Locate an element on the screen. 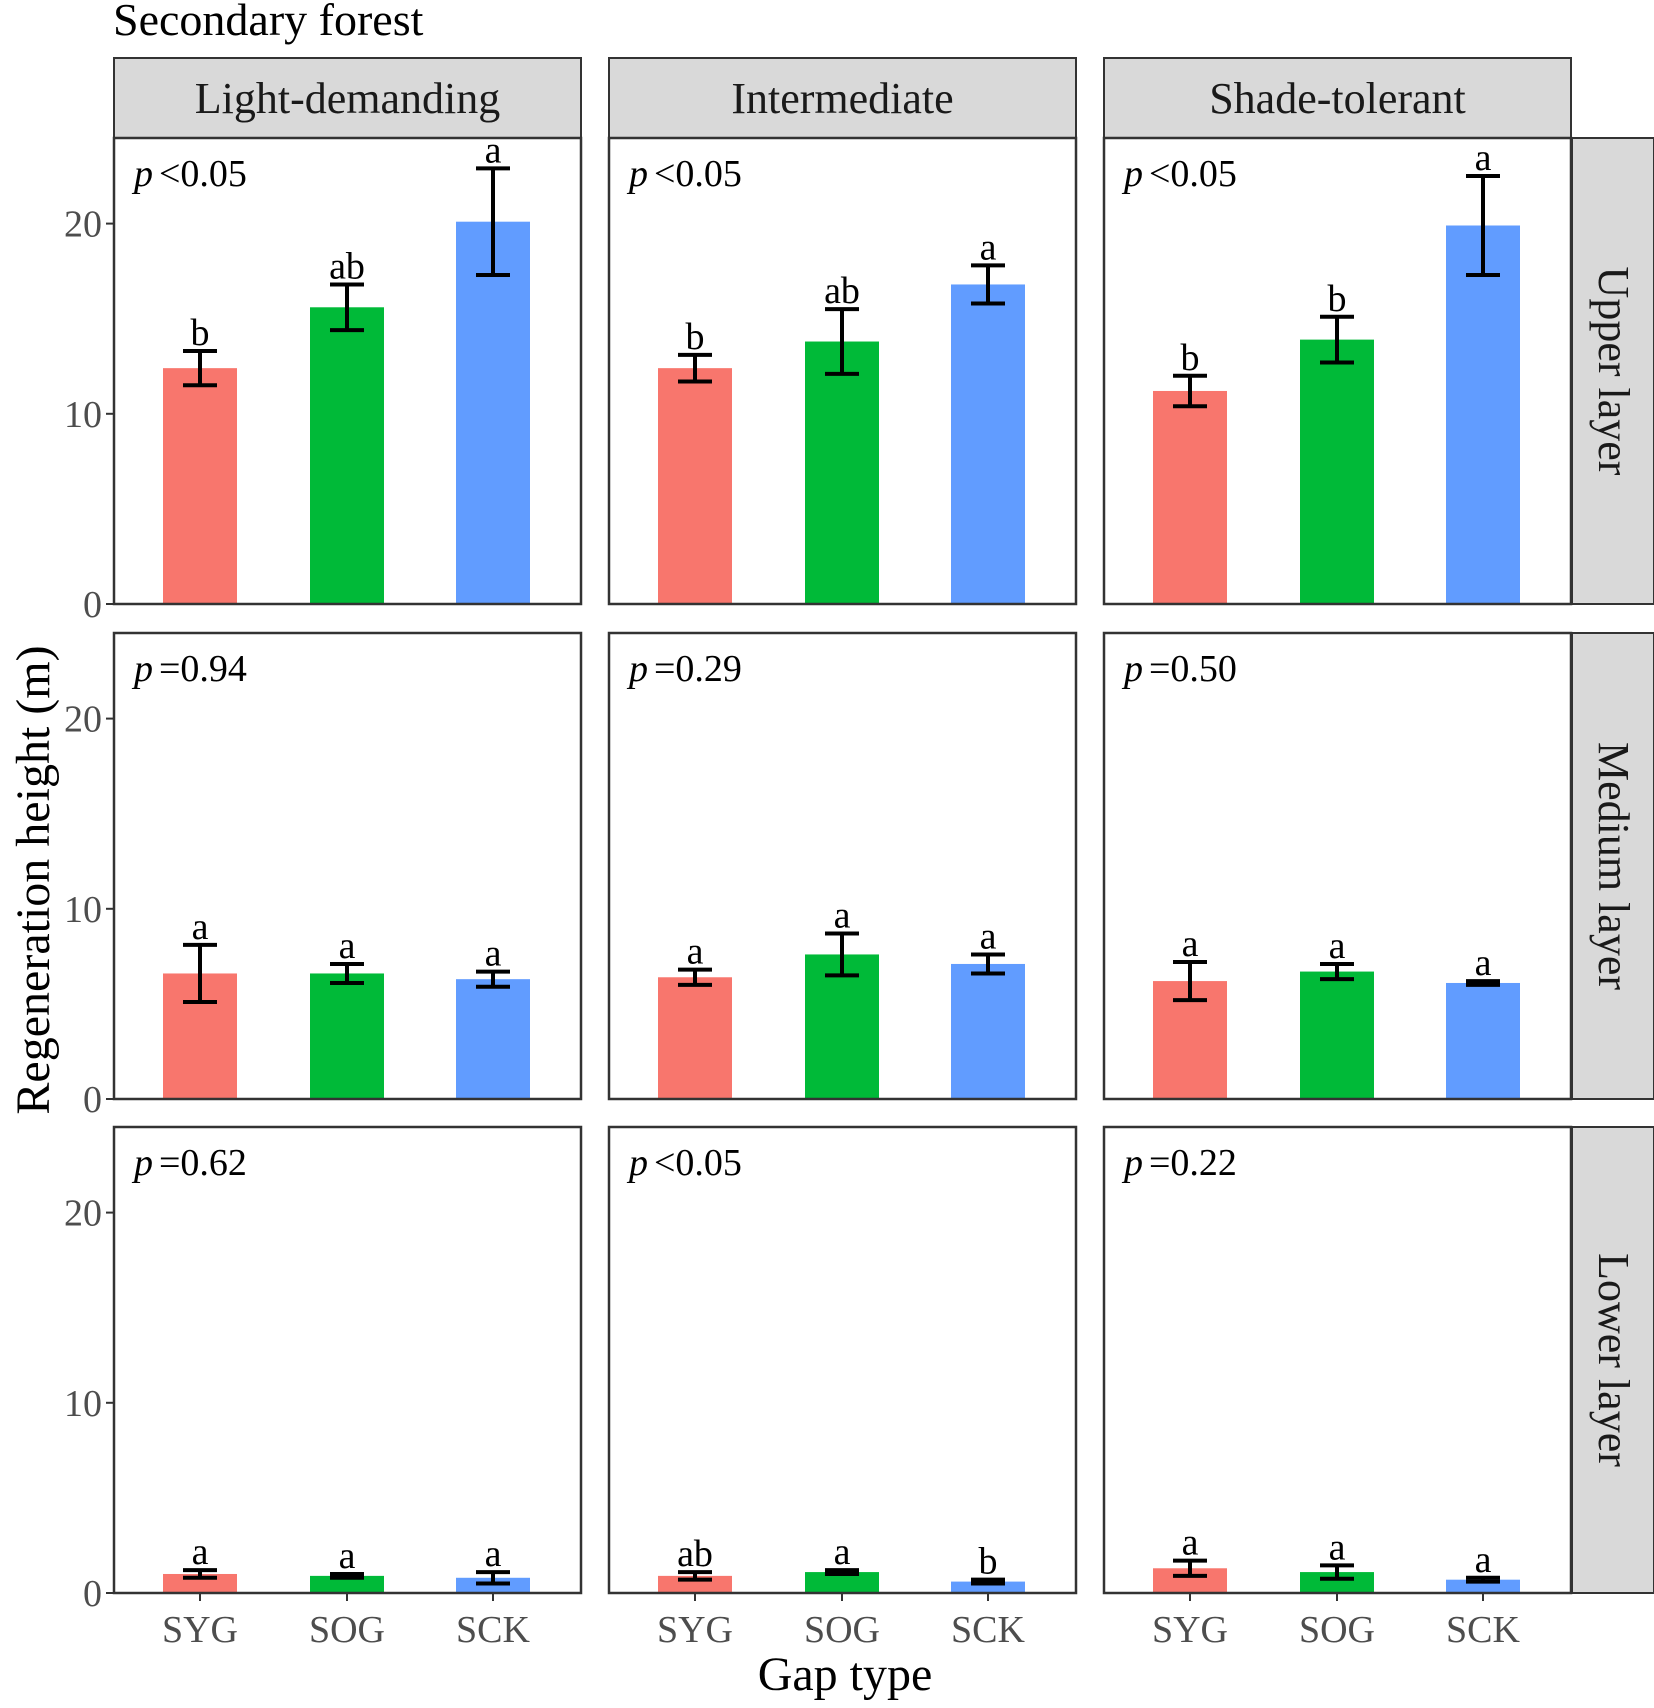  panel-1-2: a a a p =0.50 is located at coordinates (1337, 866).